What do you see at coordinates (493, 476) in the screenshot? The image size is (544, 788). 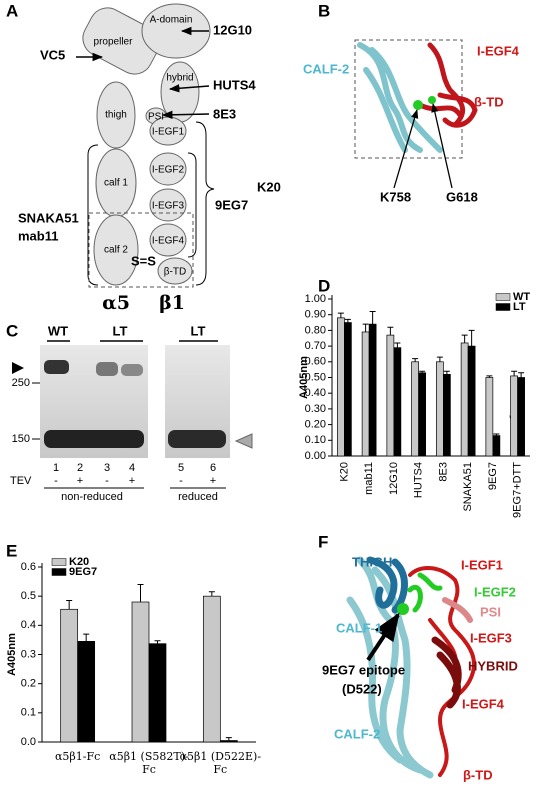 I see `x-tick-label: 9EG7` at bounding box center [493, 476].